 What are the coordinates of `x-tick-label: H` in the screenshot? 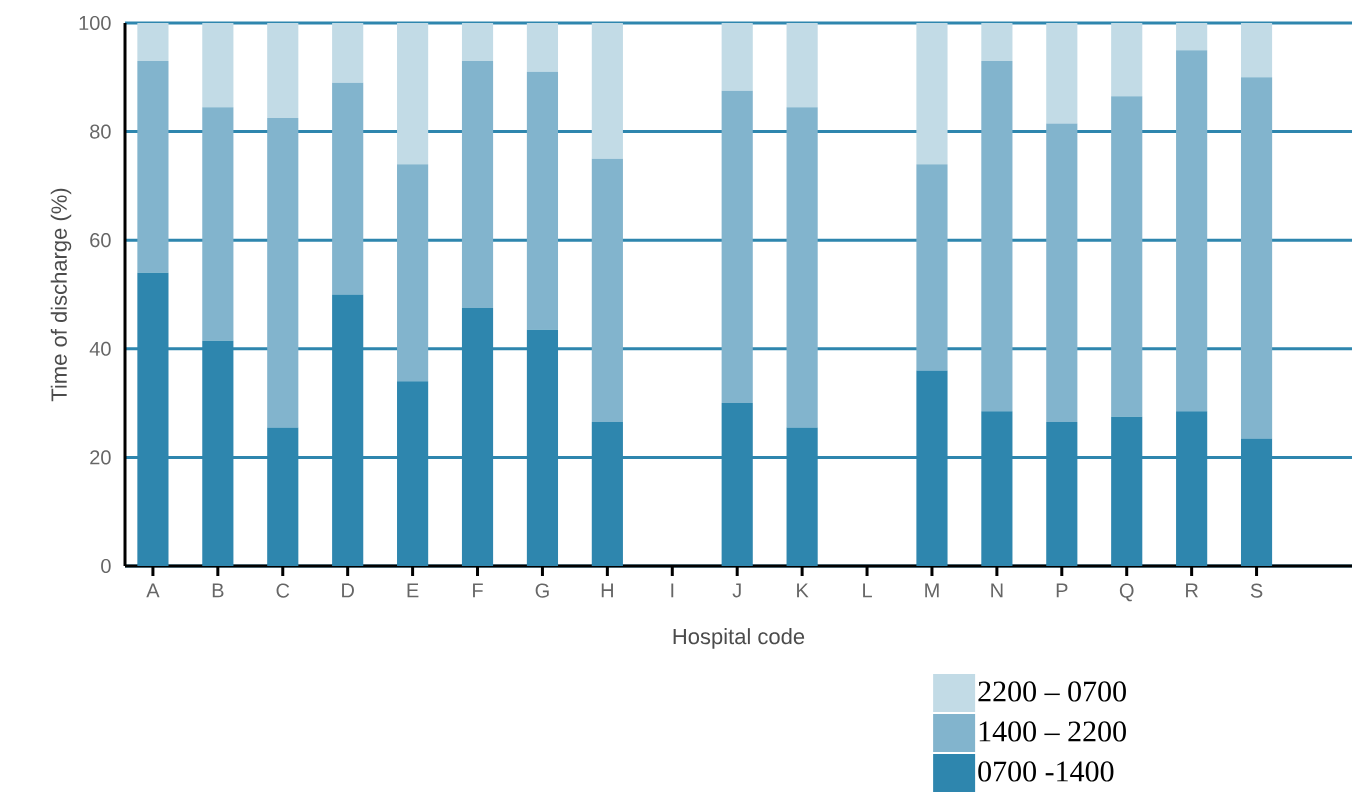 It's located at (607, 590).